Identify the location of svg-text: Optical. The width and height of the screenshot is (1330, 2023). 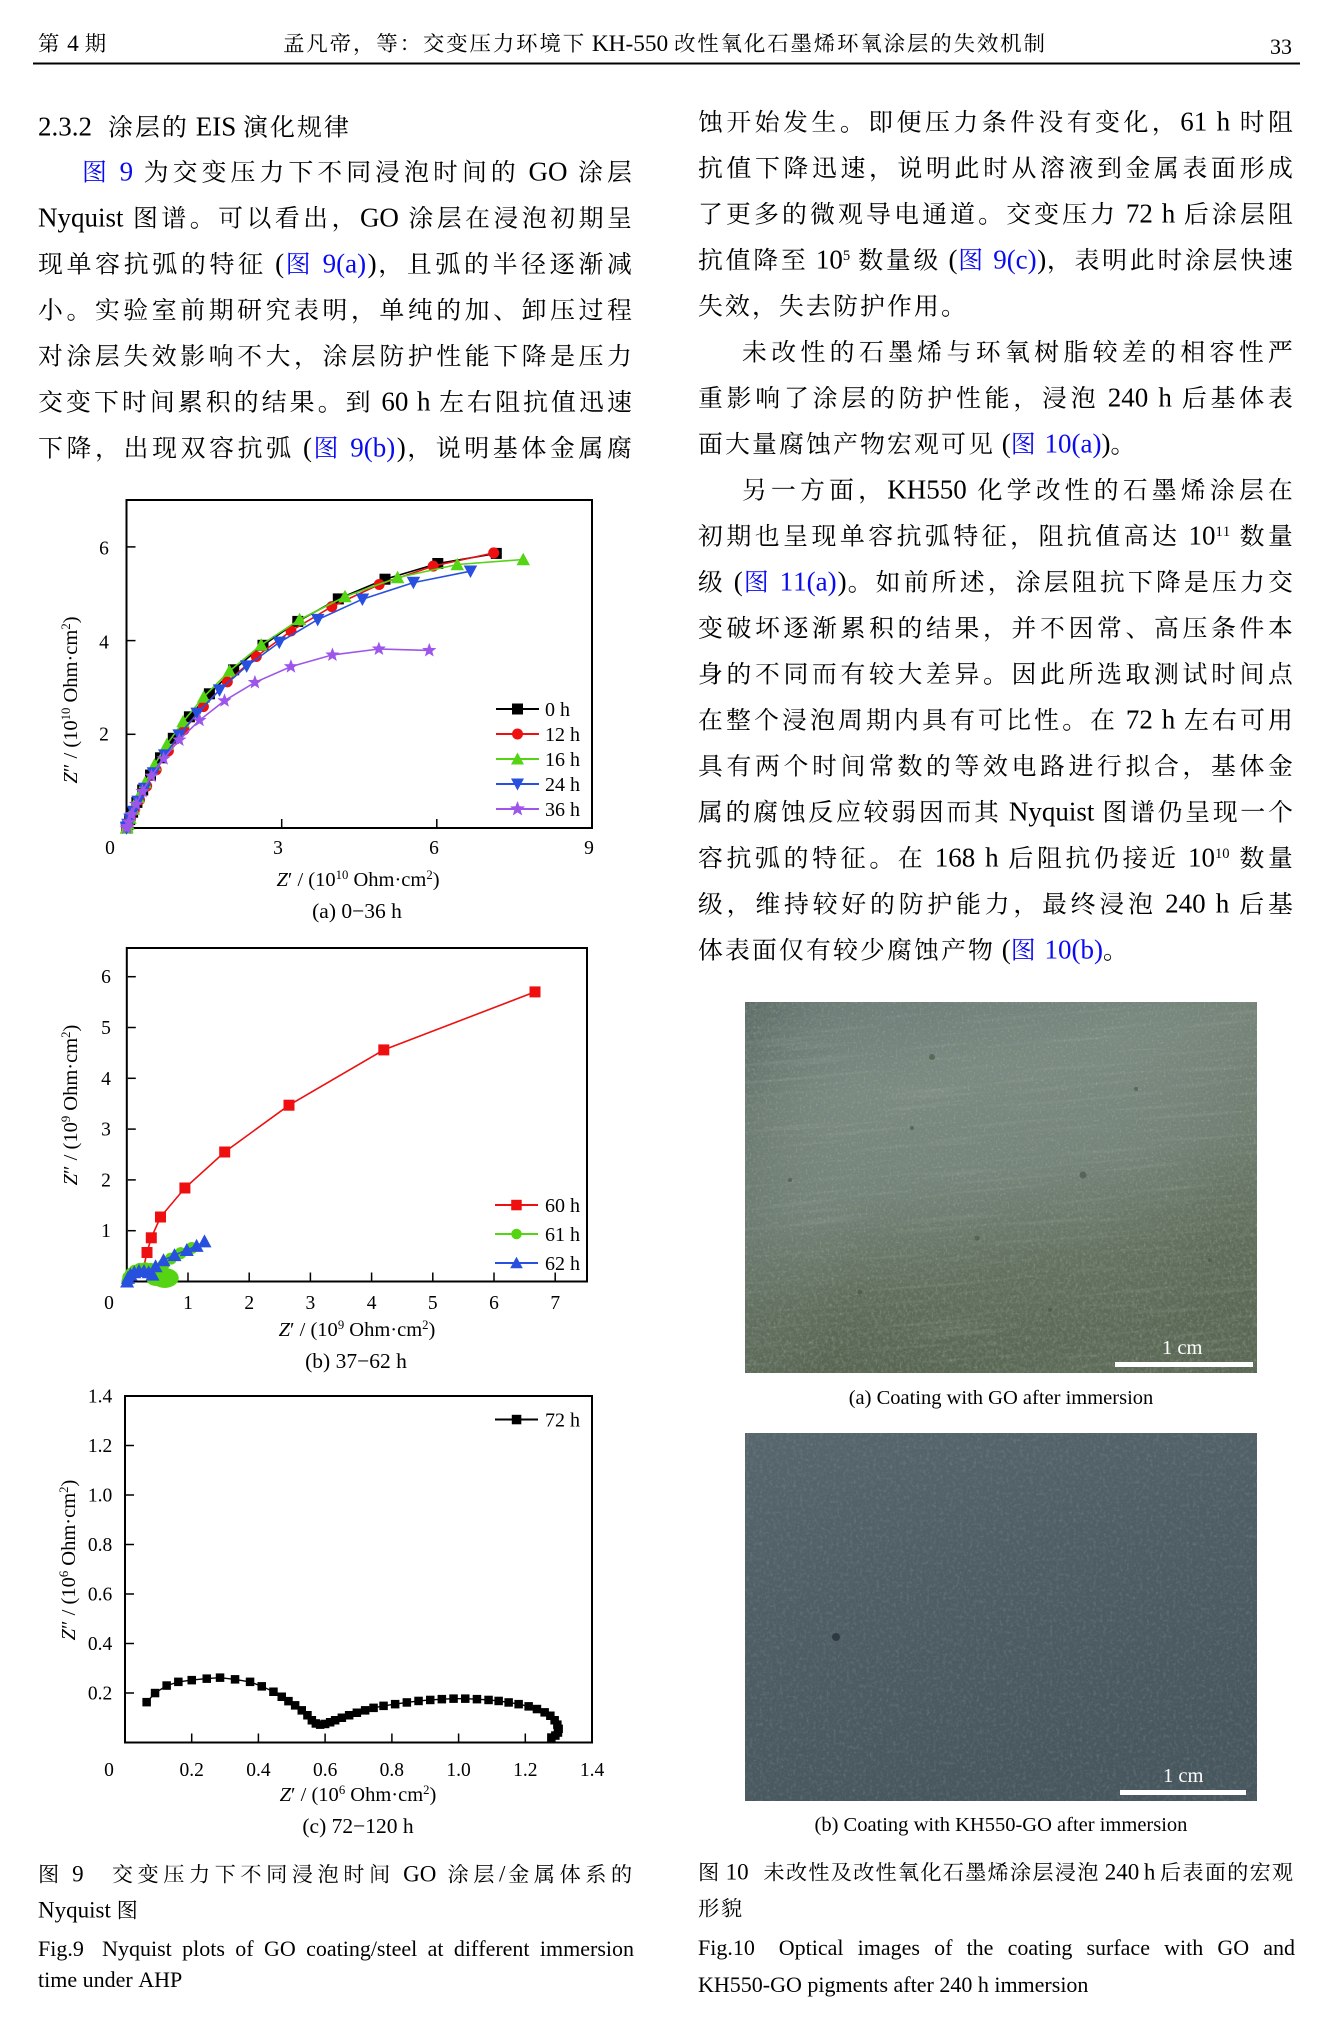
(811, 1947).